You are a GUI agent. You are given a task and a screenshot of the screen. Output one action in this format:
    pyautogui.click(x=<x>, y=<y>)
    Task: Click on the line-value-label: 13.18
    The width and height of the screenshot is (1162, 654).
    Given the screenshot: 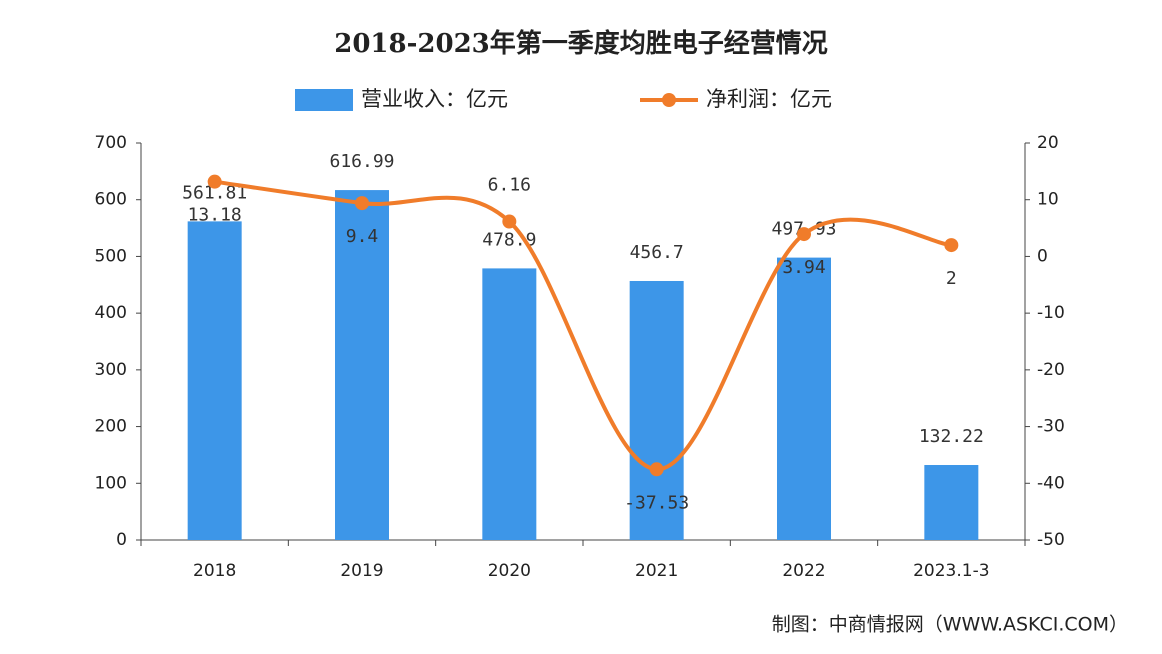 What is the action you would take?
    pyautogui.click(x=215, y=215)
    